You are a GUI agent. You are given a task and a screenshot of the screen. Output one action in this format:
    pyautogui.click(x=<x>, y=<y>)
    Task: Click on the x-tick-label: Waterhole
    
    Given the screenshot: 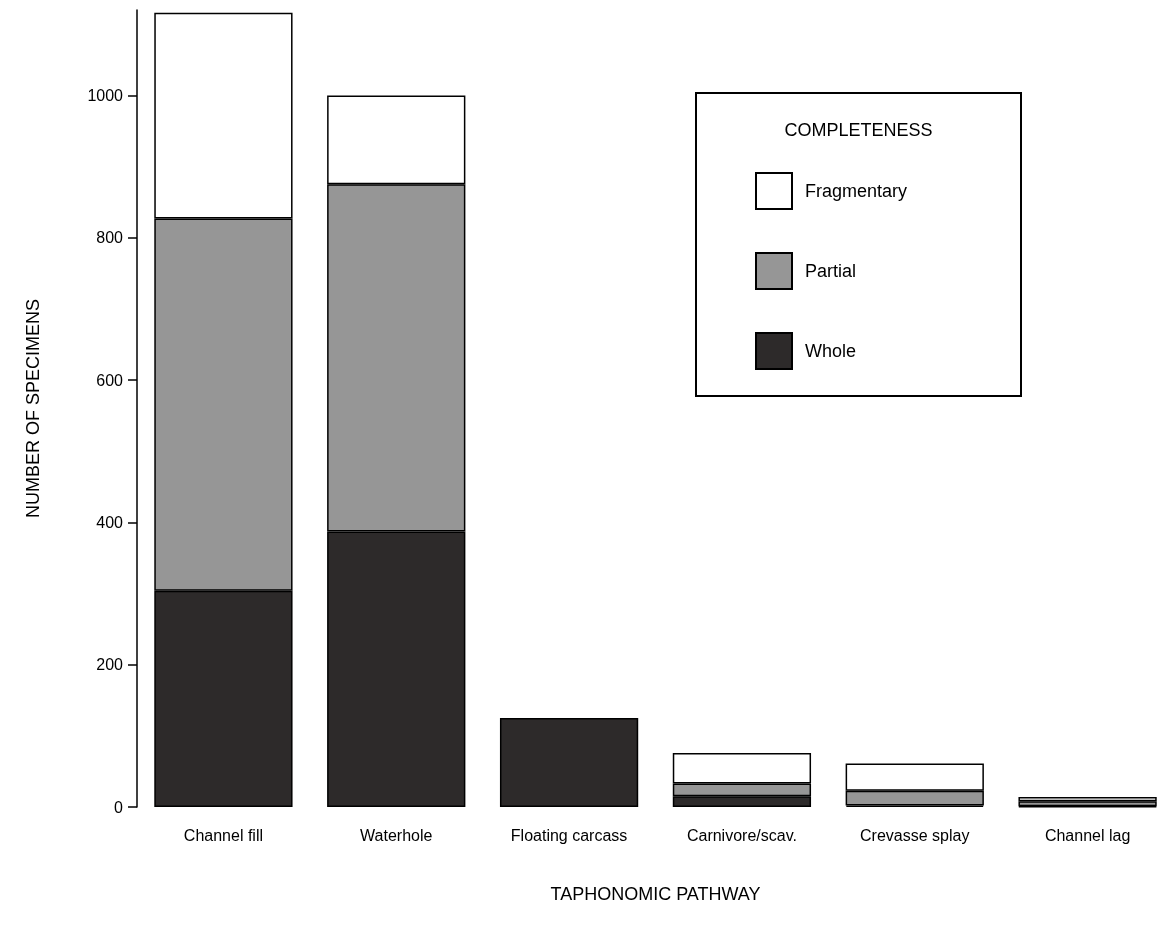 What is the action you would take?
    pyautogui.click(x=396, y=835)
    